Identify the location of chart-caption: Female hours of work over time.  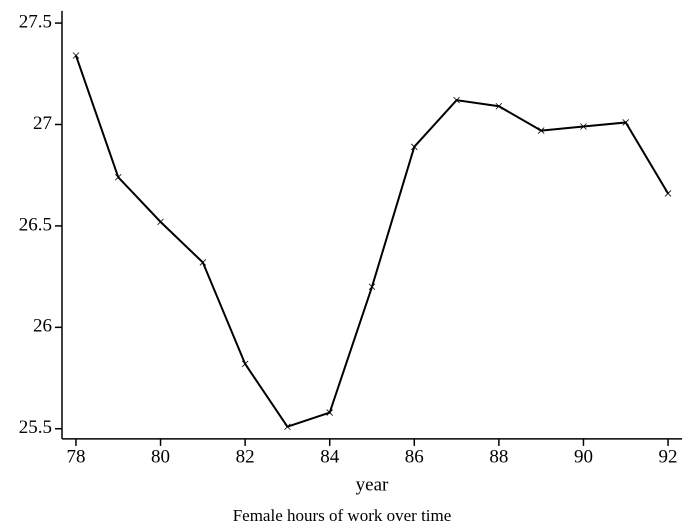
(342, 515).